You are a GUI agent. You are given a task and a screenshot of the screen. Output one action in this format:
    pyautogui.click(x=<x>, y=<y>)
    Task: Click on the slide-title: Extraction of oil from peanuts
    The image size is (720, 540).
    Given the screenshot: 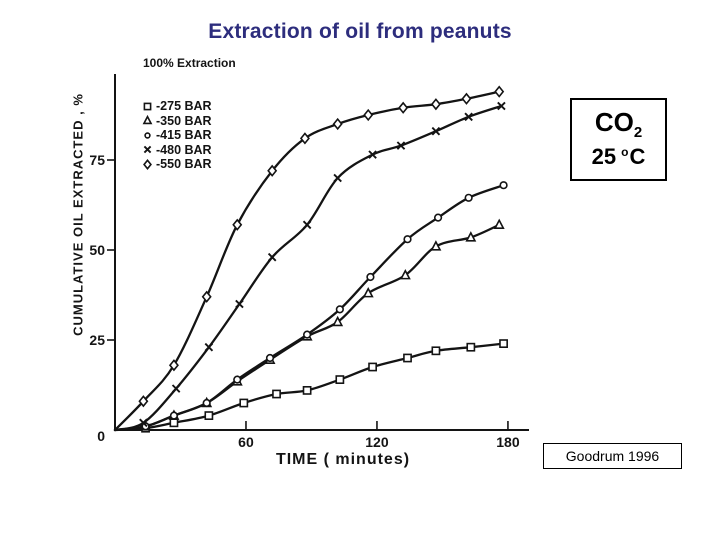 What is the action you would take?
    pyautogui.click(x=360, y=31)
    